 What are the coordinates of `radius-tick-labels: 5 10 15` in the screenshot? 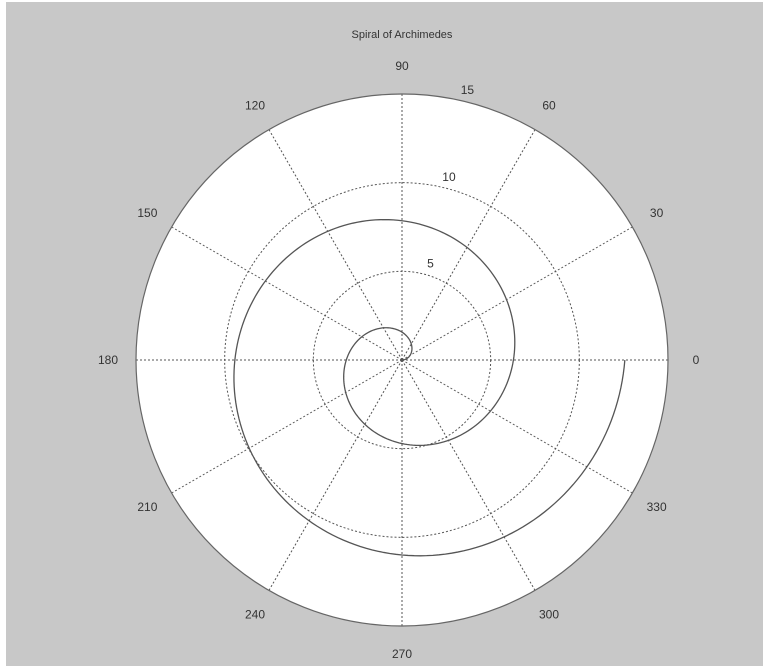 It's located at (450, 176).